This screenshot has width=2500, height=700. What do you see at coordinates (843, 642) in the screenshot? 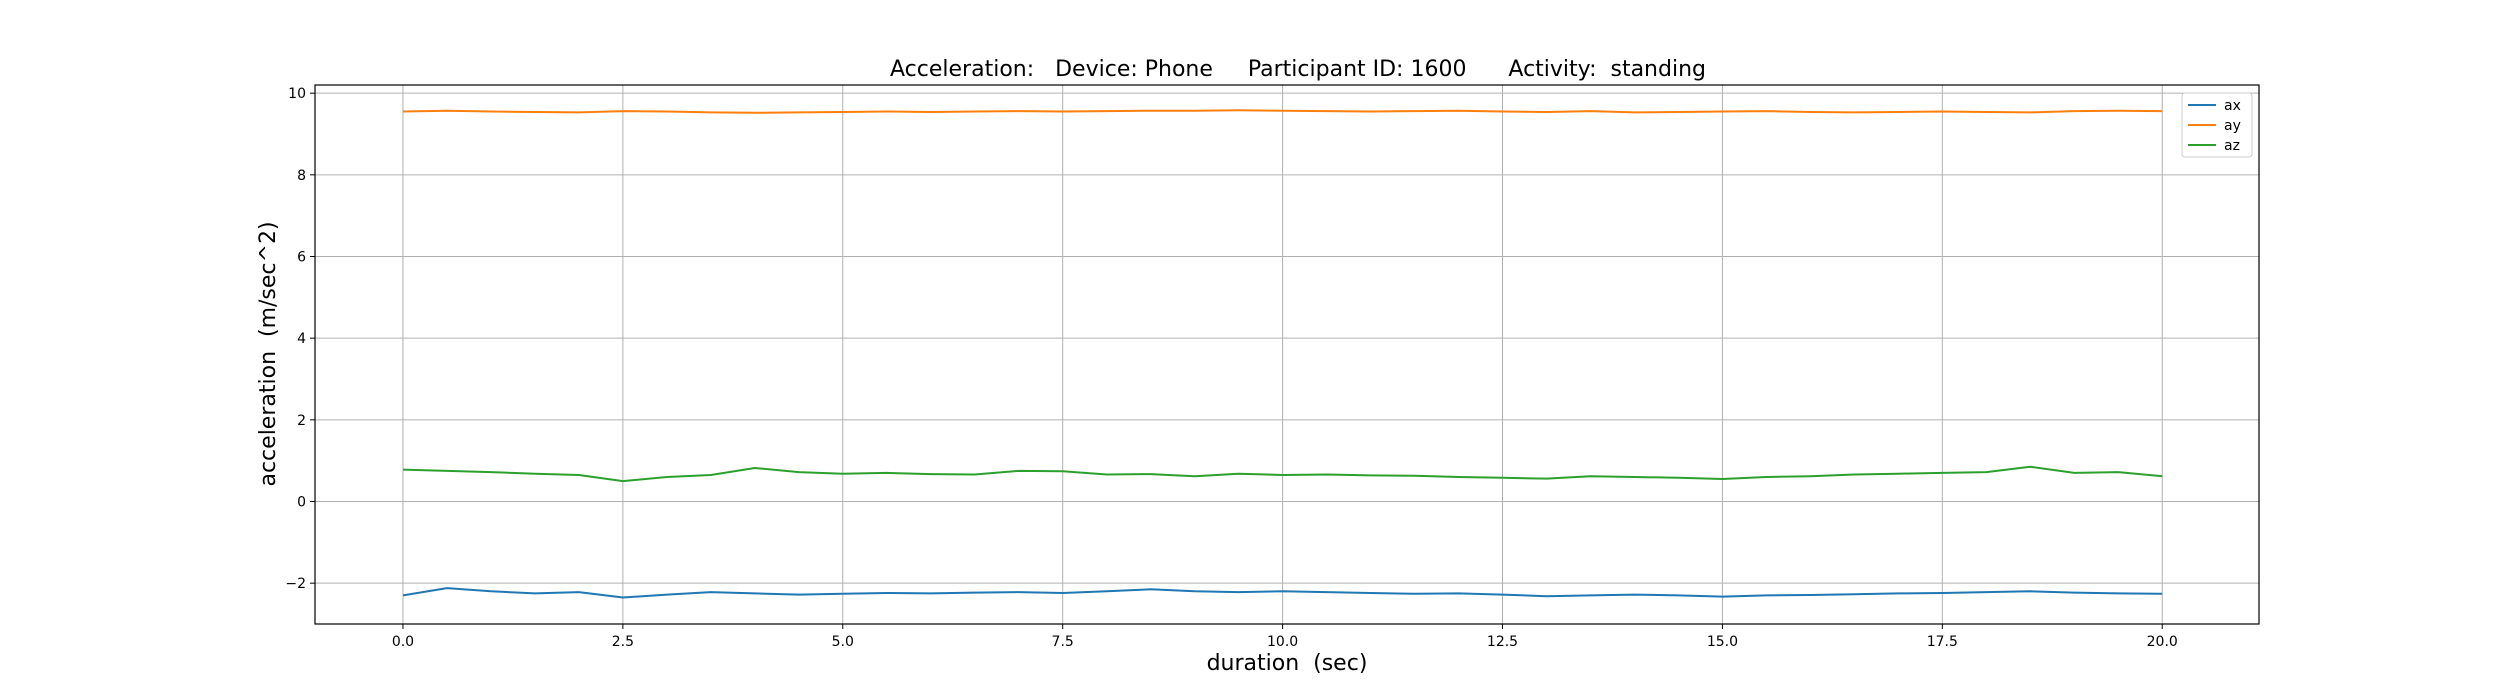
I see `x-tick-label: 5.0` at bounding box center [843, 642].